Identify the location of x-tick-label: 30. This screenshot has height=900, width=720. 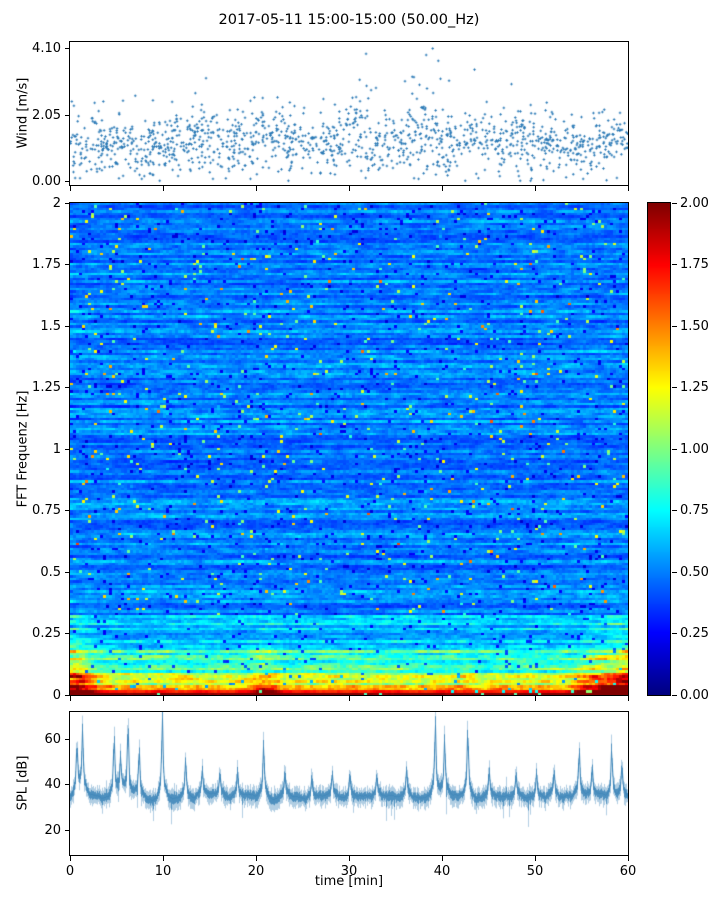
(349, 871).